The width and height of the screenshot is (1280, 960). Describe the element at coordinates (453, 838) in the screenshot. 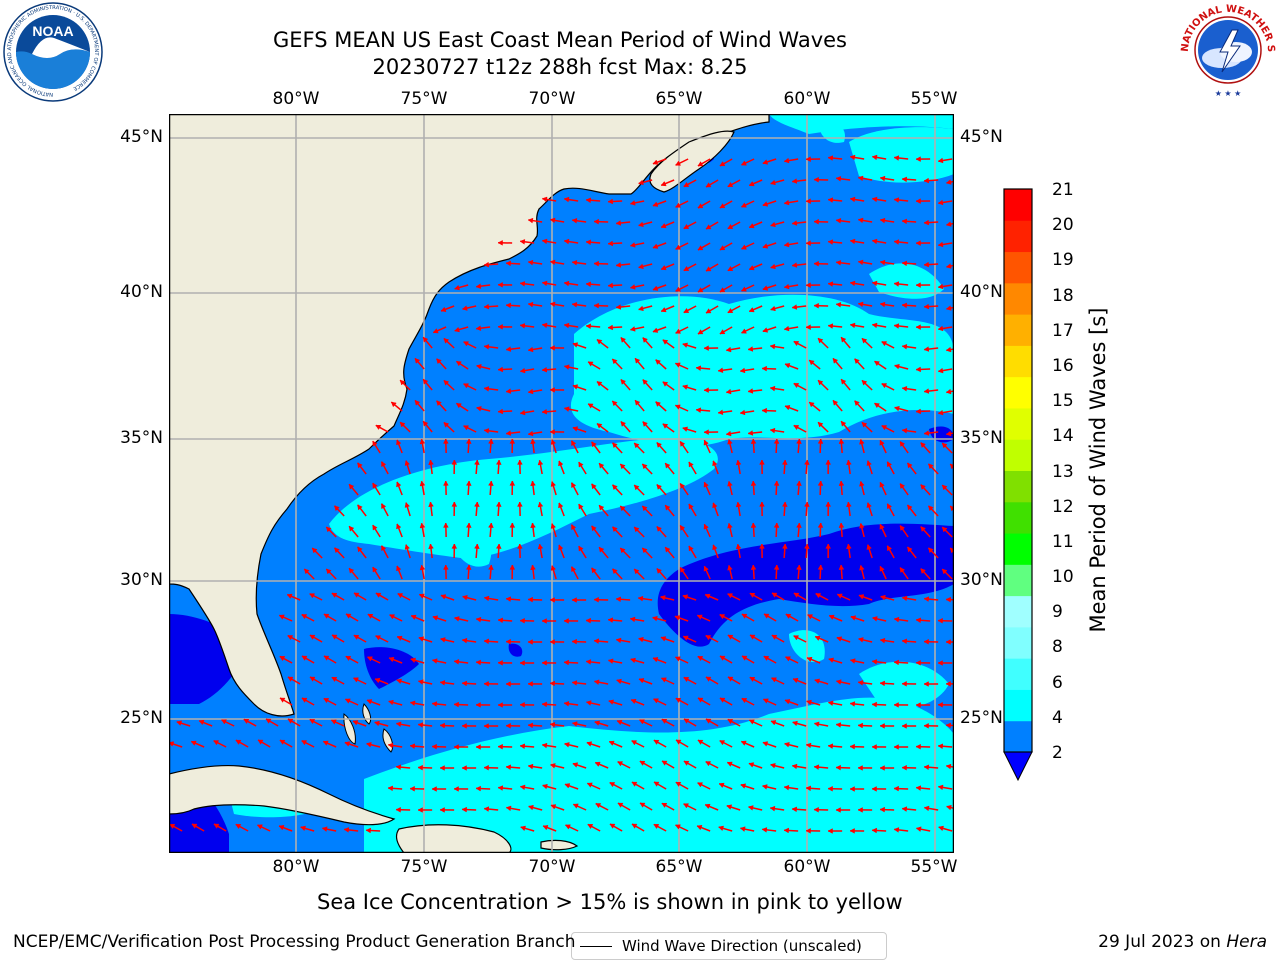

I see `hispaniola-land` at that location.